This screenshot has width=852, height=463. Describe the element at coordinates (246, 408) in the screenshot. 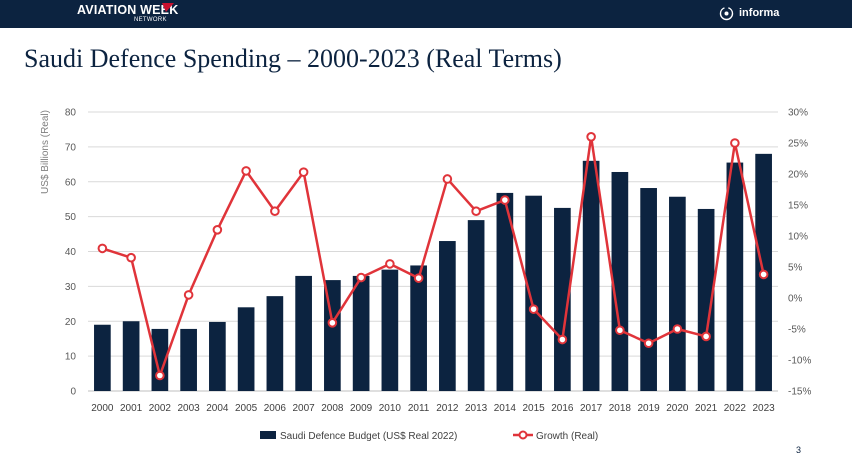

I see `x-tick-label: 2005` at that location.